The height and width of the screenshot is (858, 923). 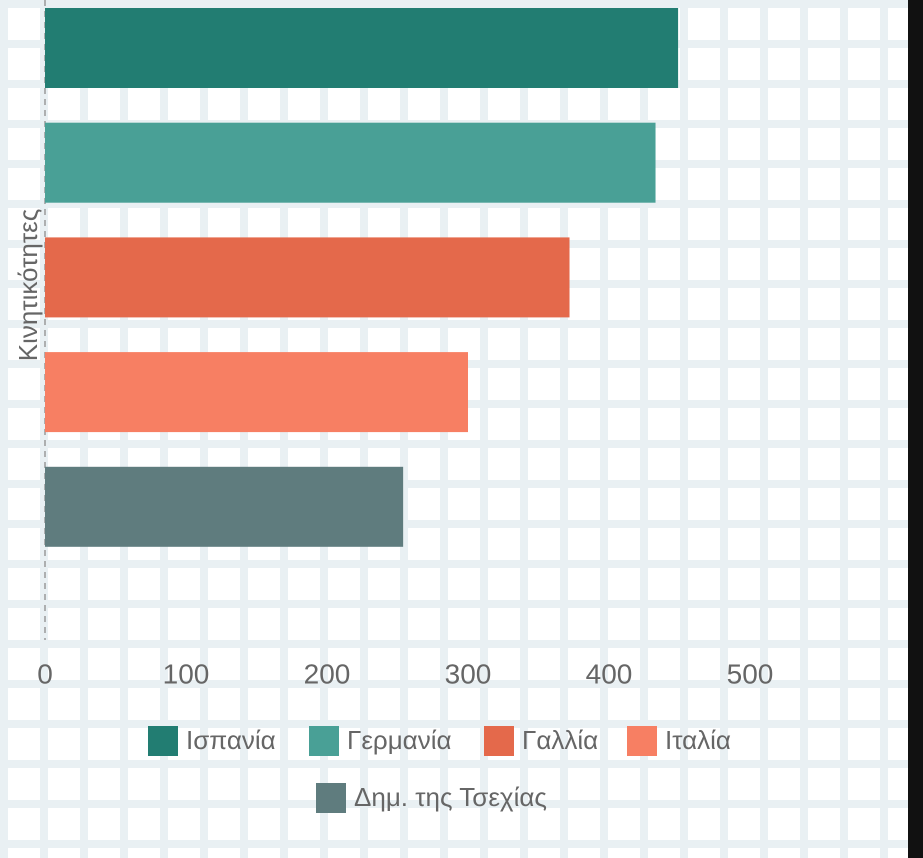 What do you see at coordinates (560, 740) in the screenshot?
I see `legend-label: Γαλλία` at bounding box center [560, 740].